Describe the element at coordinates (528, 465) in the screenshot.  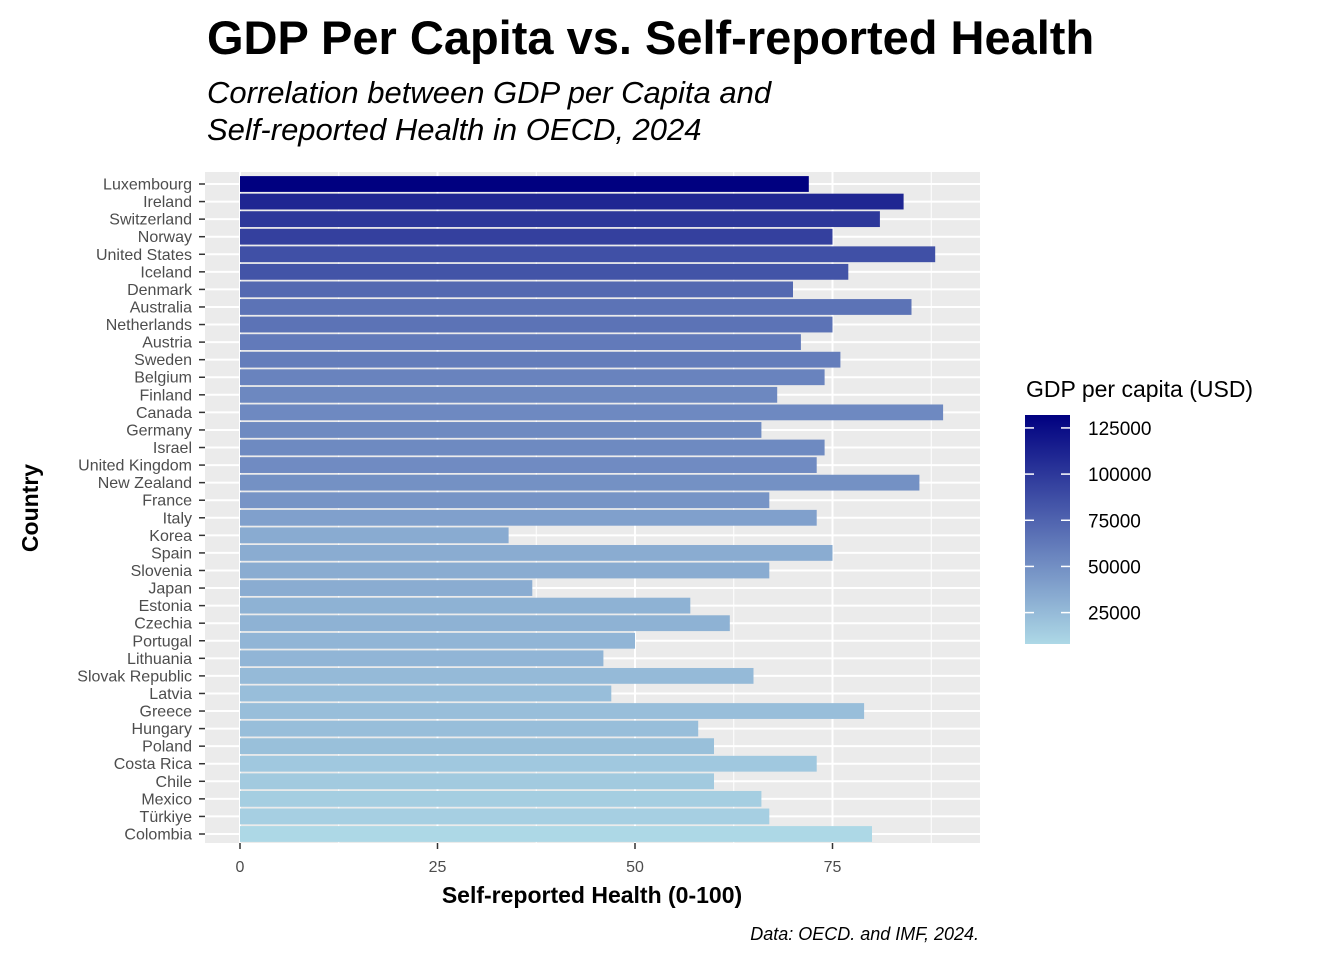
I see `bar-united-kingdom` at that location.